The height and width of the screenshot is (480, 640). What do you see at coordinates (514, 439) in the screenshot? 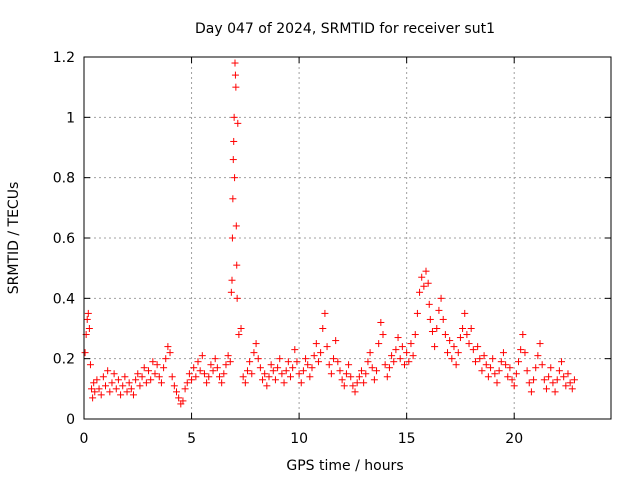
I see `x-tick-label: 20` at bounding box center [514, 439].